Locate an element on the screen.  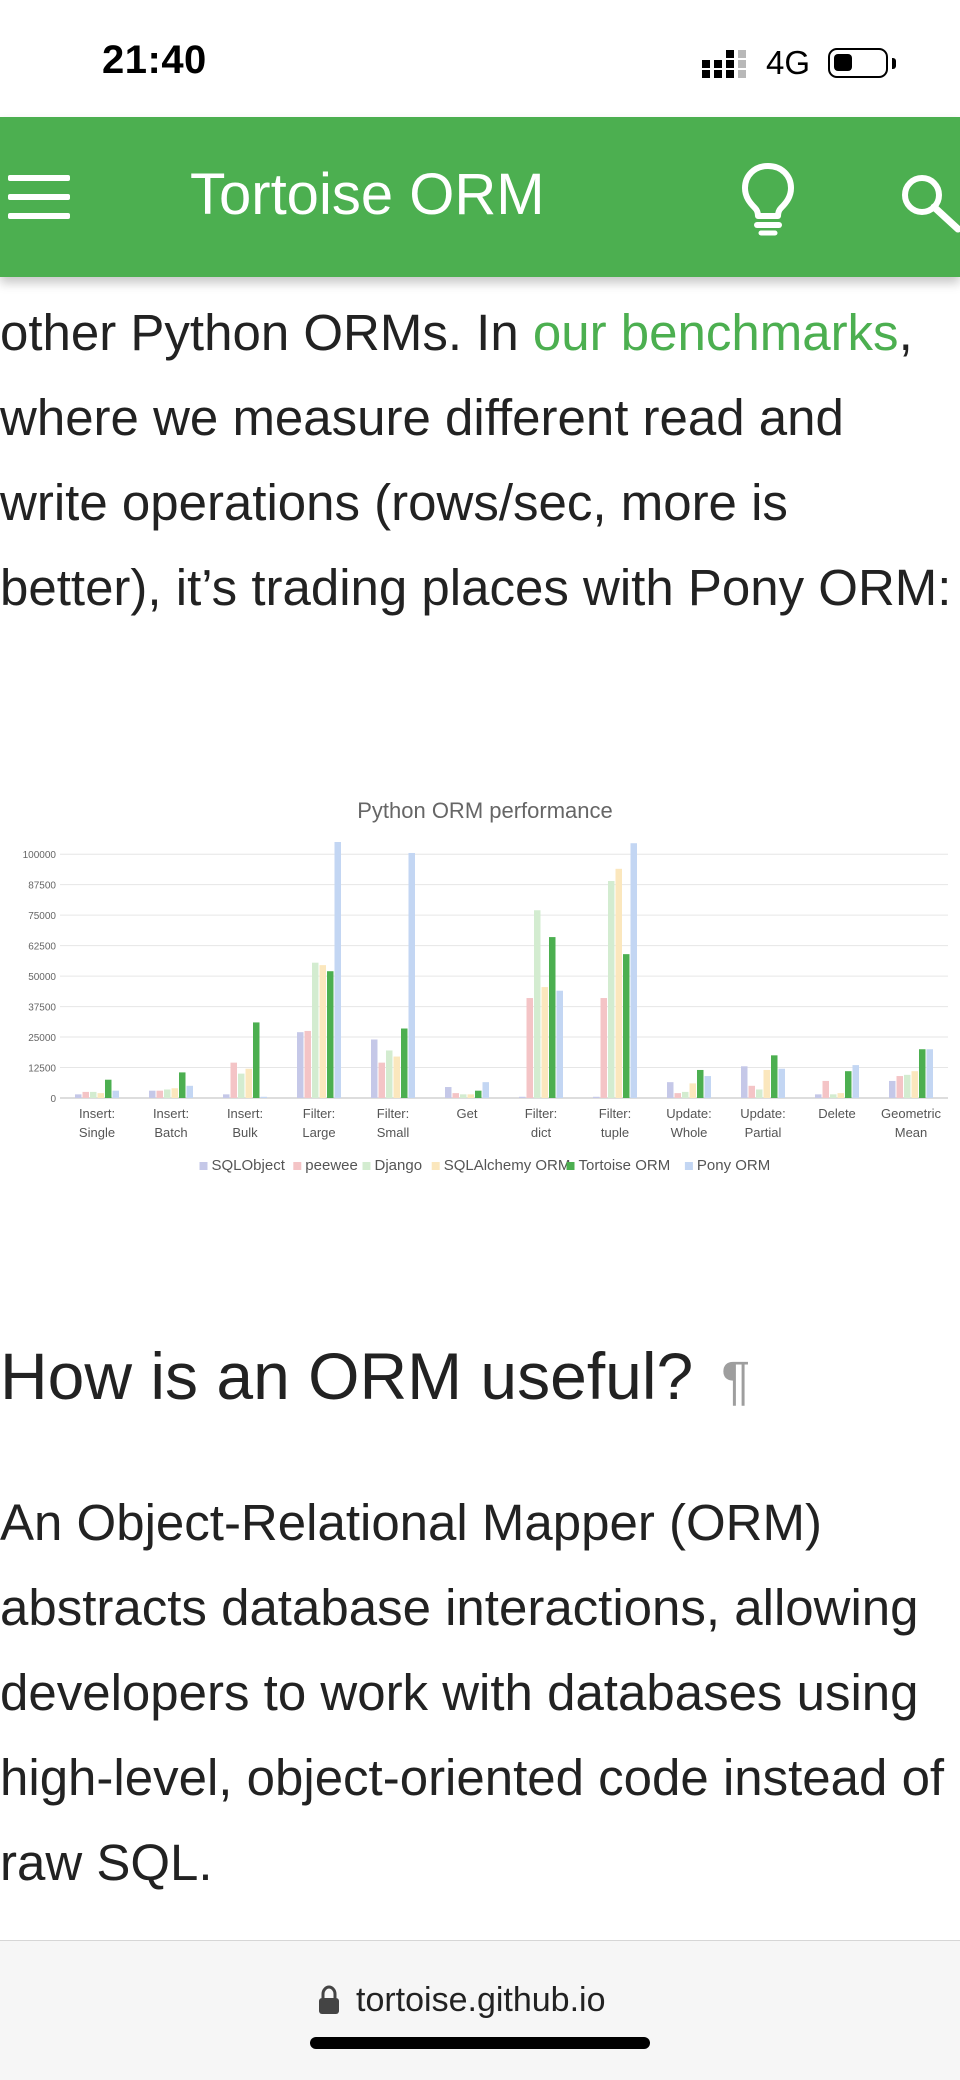
signal-strength-icon is located at coordinates (724, 64).